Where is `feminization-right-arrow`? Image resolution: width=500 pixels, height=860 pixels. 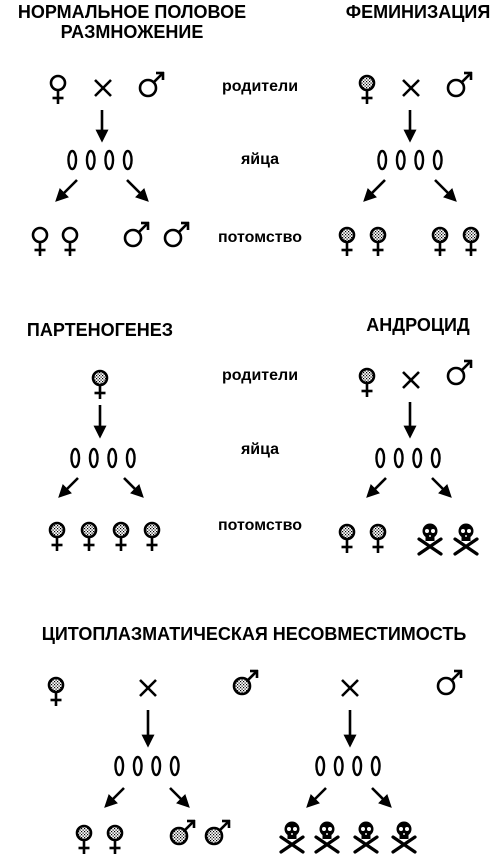
feminization-right-arrow is located at coordinates (445, 190).